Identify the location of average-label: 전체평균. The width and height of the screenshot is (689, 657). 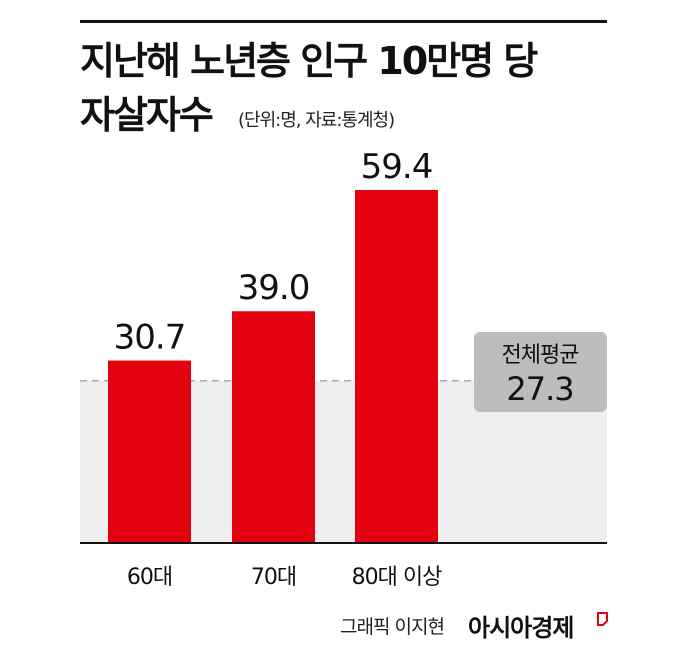
(541, 355).